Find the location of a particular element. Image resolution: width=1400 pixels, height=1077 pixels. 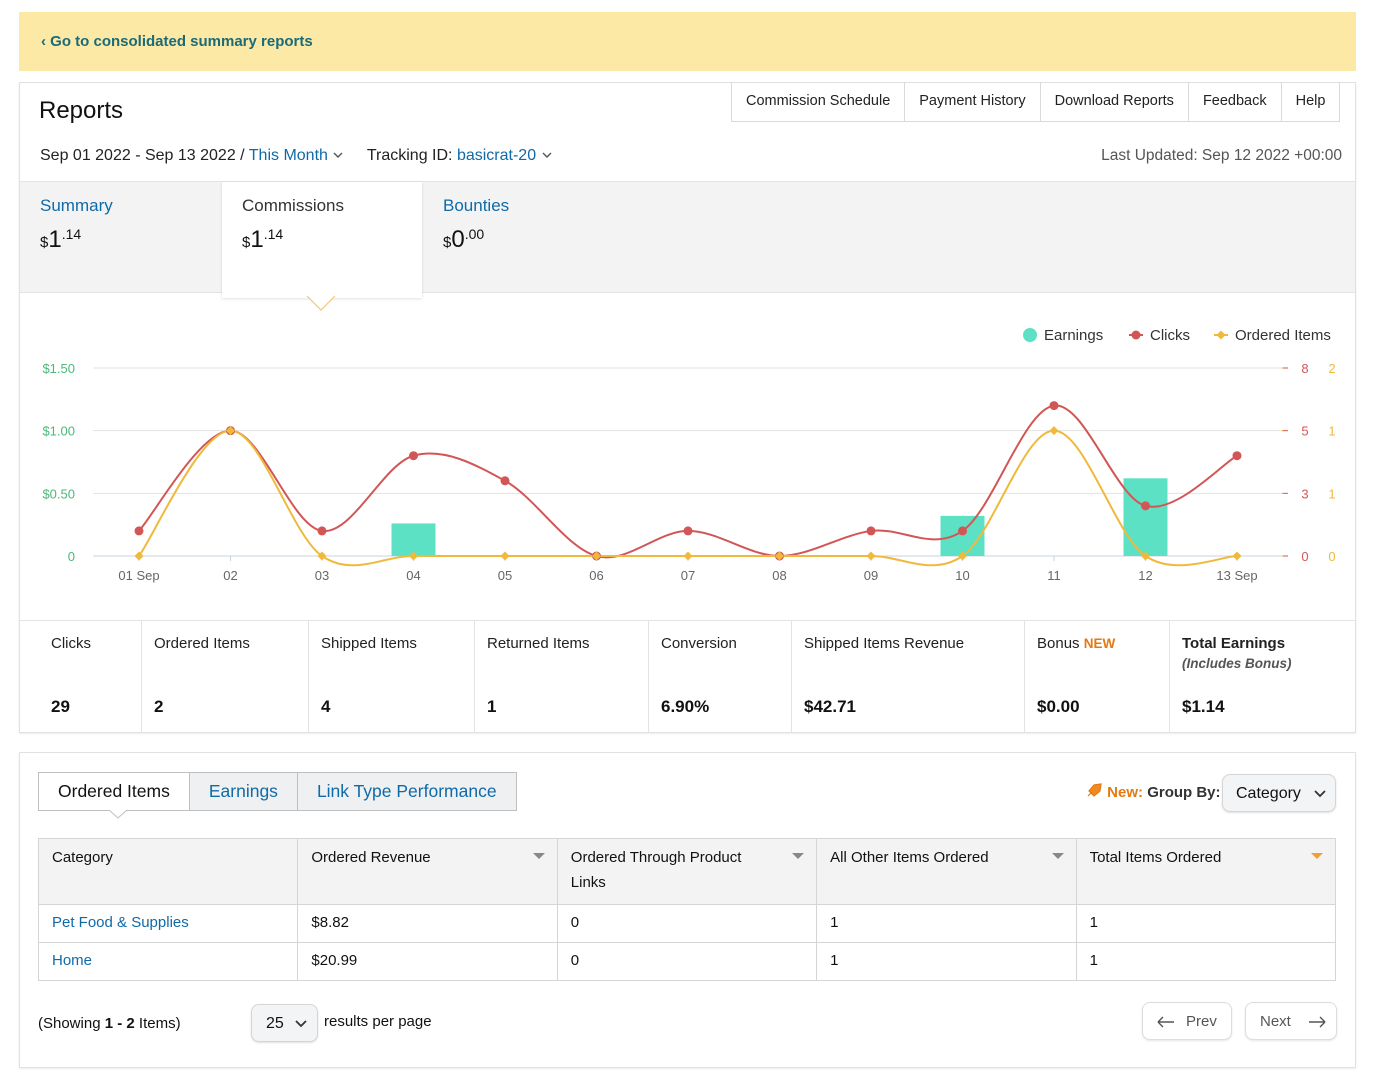

column-header: Category is located at coordinates (168, 871).